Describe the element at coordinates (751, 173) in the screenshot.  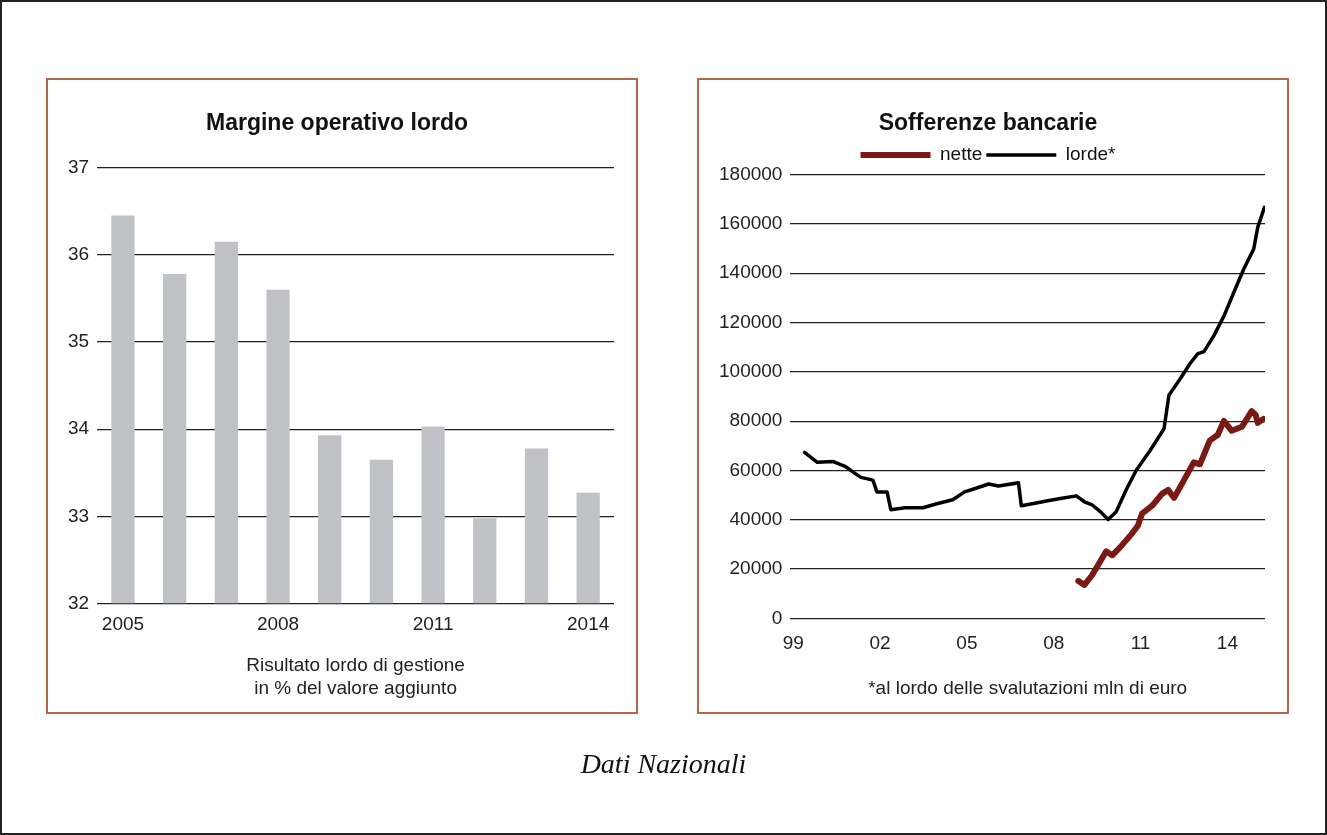
I see `y-tick-label: 180000` at that location.